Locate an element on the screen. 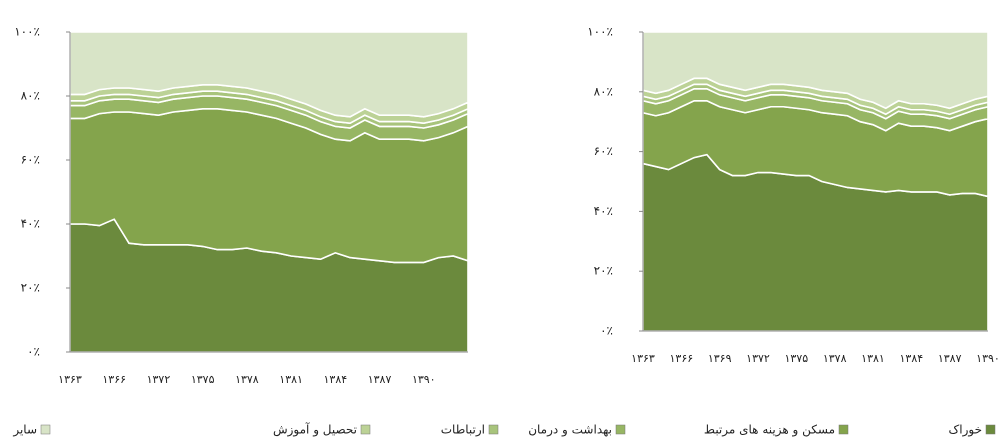  legend-label: مسکن و هزینه های مرتبط is located at coordinates (769, 430).